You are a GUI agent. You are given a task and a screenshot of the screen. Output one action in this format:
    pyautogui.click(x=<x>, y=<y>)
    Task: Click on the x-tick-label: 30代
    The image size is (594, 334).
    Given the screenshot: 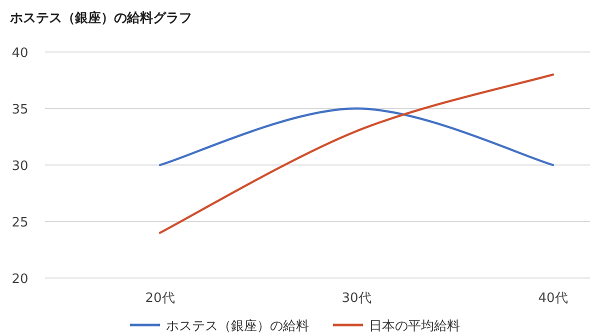 What is the action you would take?
    pyautogui.click(x=357, y=298)
    